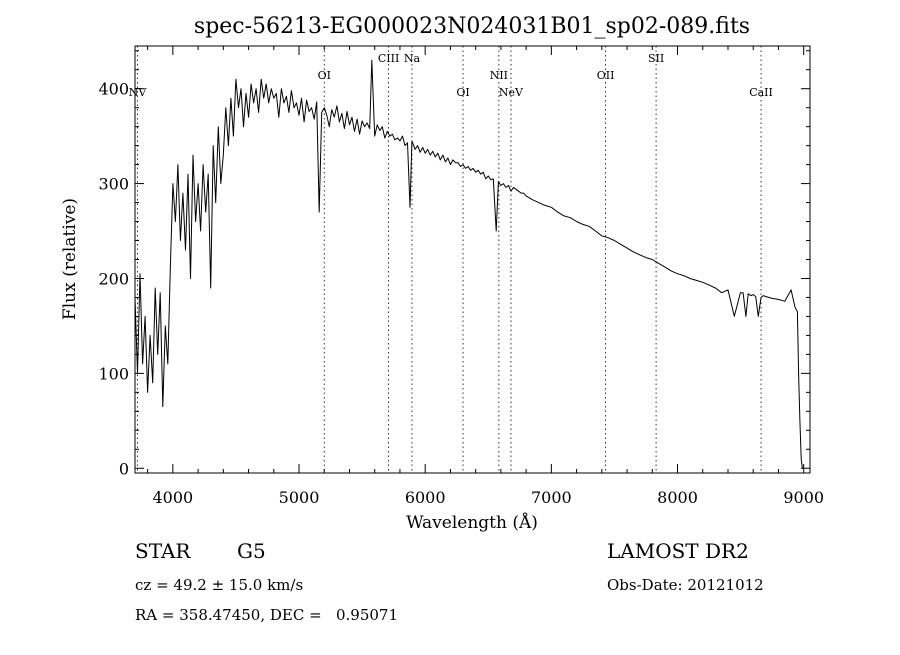 The image size is (900, 655). Describe the element at coordinates (551, 497) in the screenshot. I see `x-tick-label-7000: 7000` at that location.